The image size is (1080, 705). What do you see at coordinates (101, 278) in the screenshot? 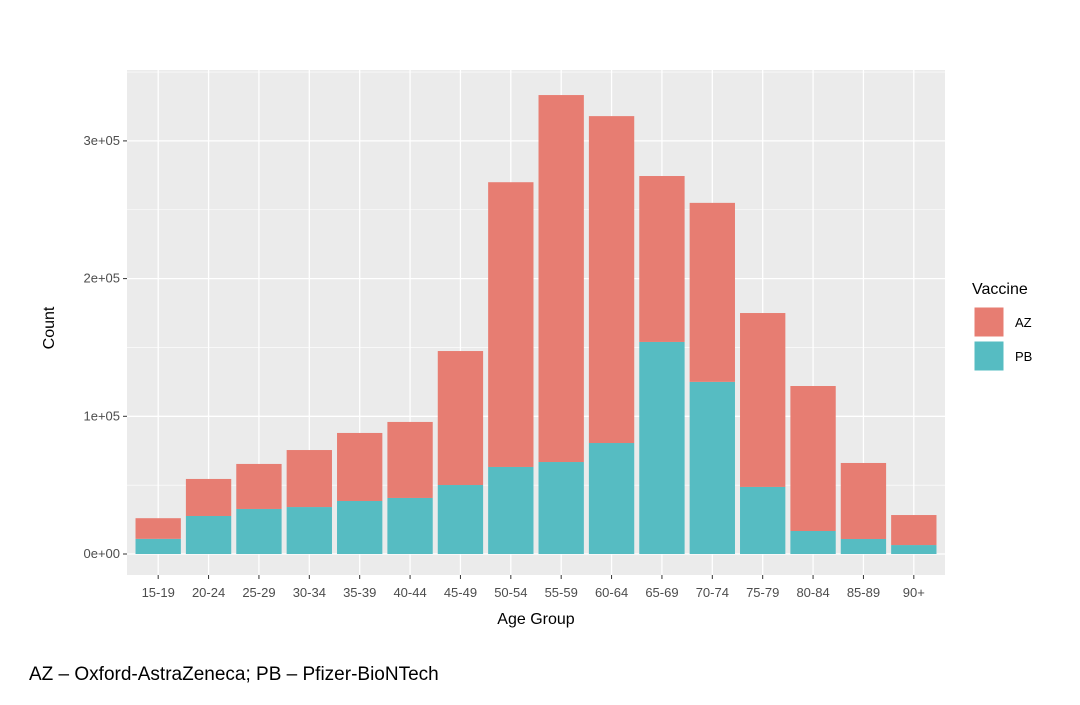
I see `y-tick-label: 2e+05` at bounding box center [101, 278].